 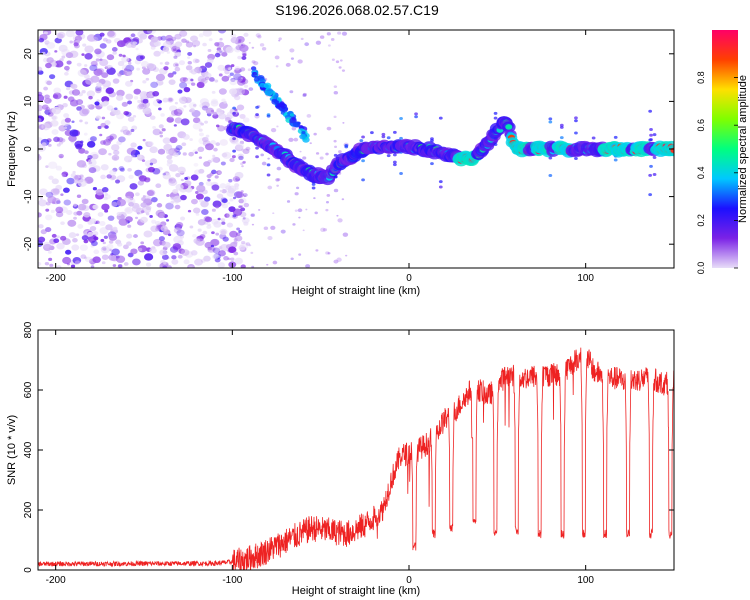 I want to click on spectrogram-y-tick-label: 0, so click(x=28, y=149).